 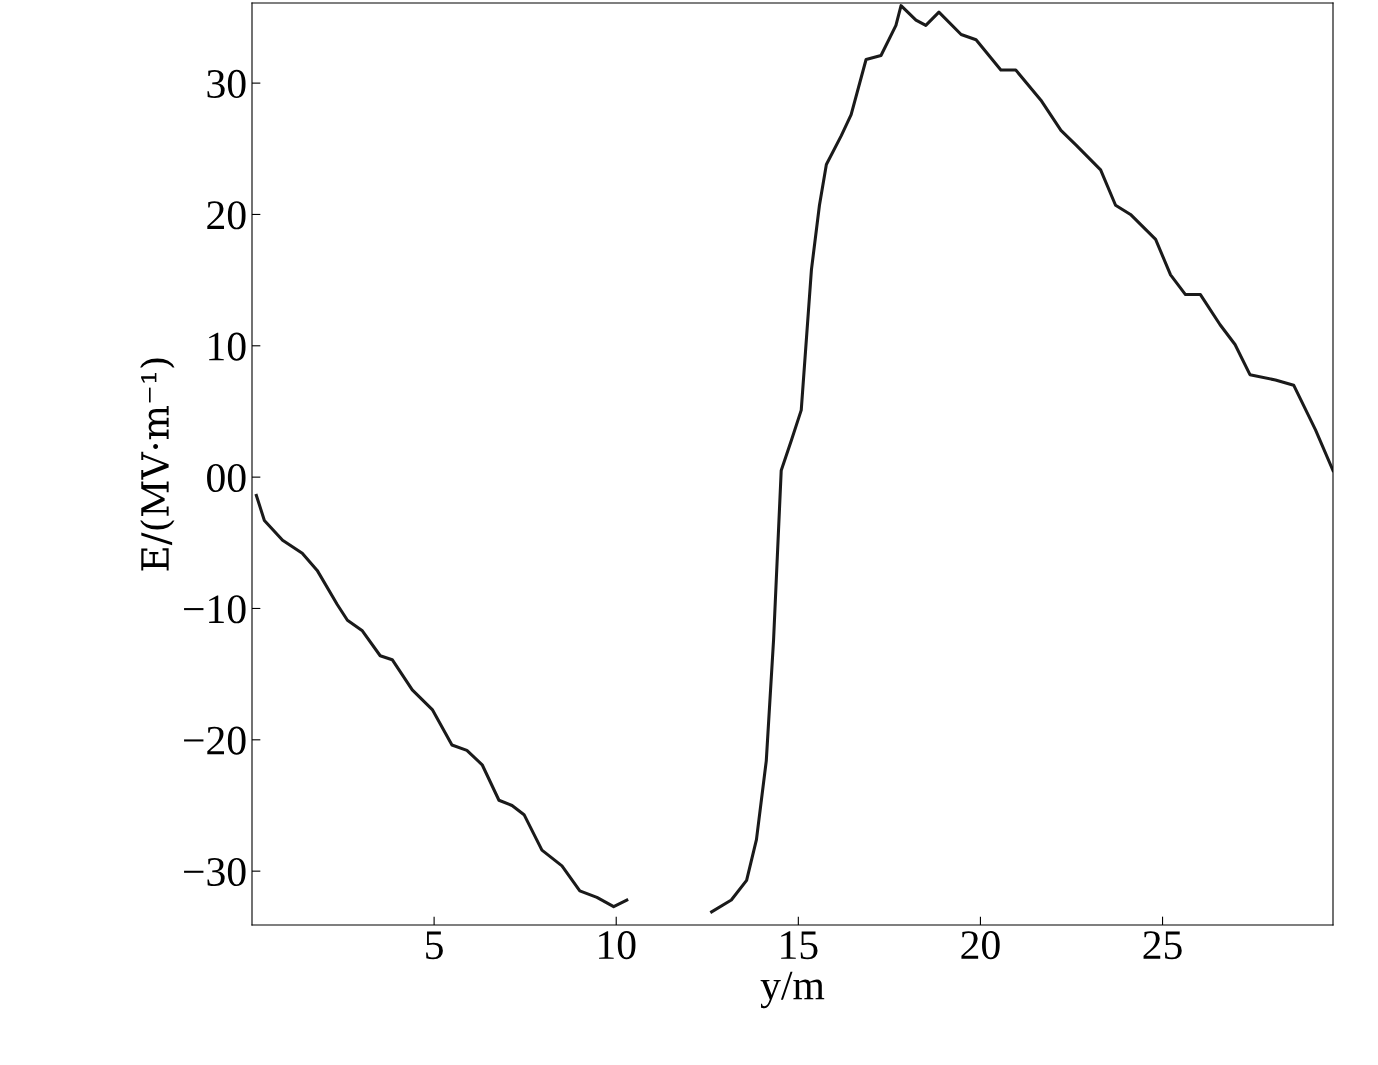 I want to click on x-tick-label: 25, so click(x=1162, y=945).